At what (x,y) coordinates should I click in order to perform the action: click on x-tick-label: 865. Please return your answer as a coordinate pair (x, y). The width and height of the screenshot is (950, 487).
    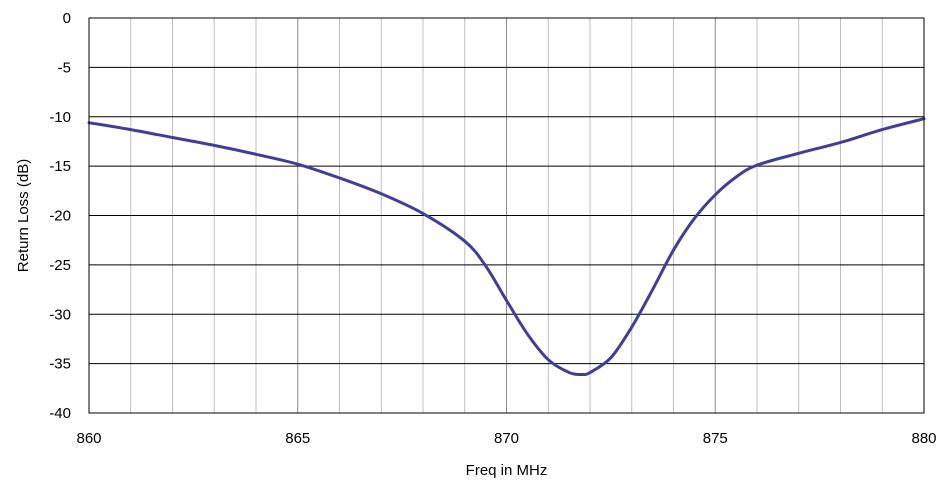
    Looking at the image, I should click on (297, 438).